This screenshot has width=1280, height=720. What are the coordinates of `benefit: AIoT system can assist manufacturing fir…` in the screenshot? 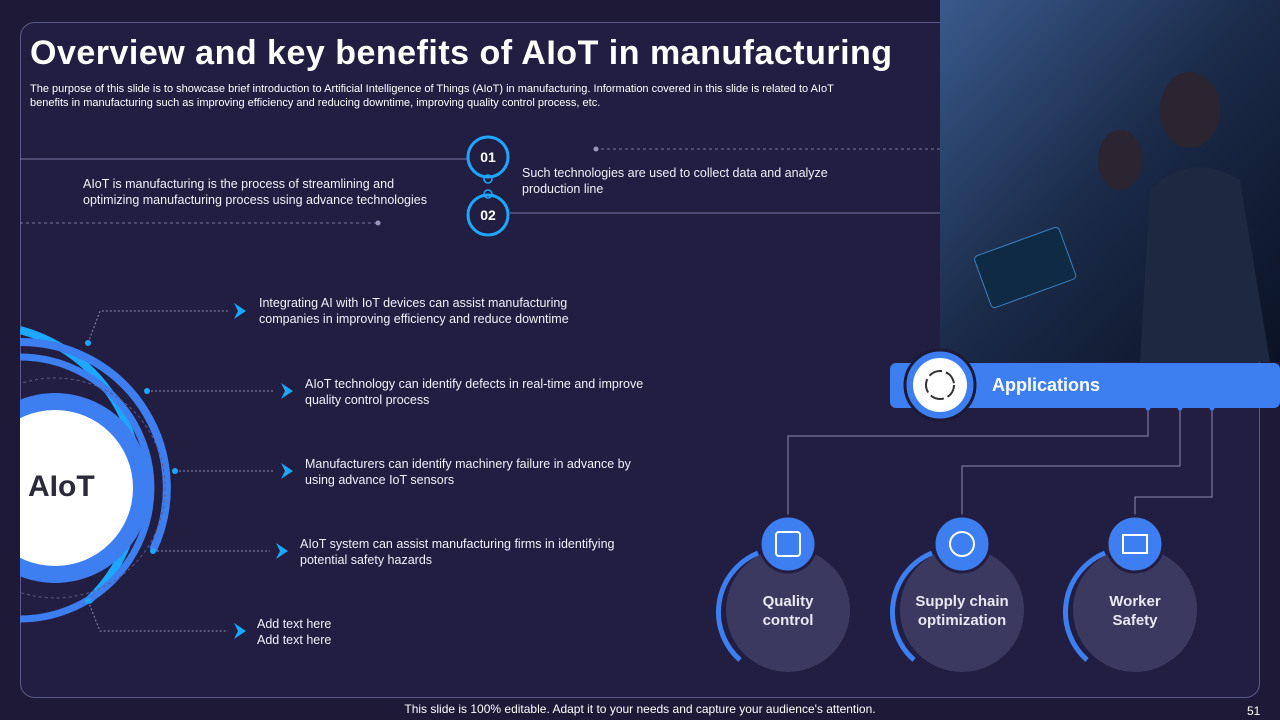 It's located at (457, 552).